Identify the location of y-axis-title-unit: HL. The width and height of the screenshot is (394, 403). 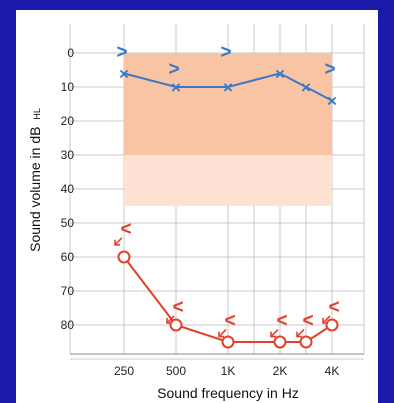
(37, 114).